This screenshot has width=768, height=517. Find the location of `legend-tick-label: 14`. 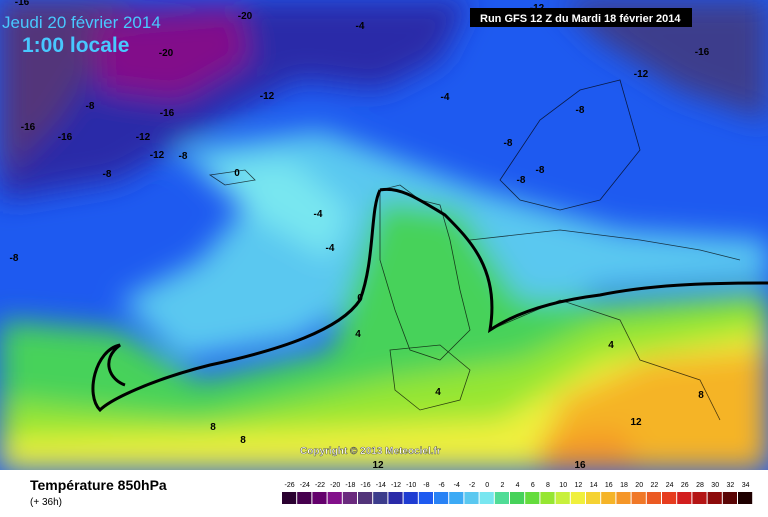

legend-tick-label: 14 is located at coordinates (594, 485).